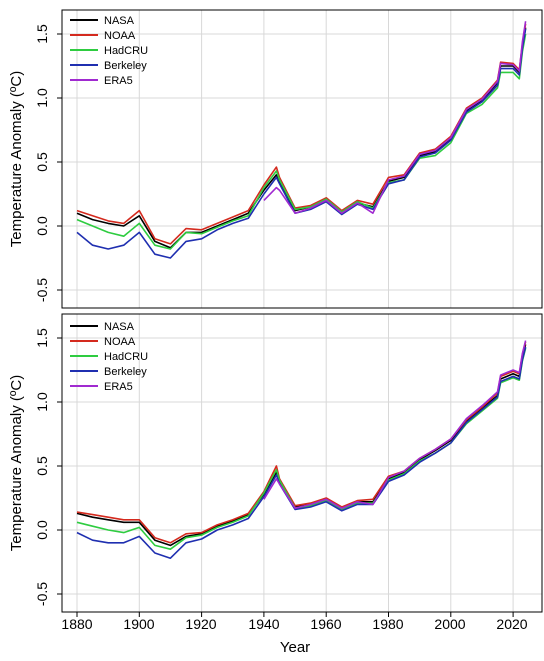  What do you see at coordinates (16, 463) in the screenshot?
I see `bottom-y-axis-label: Temperature Anomaly (ºC)` at bounding box center [16, 463].